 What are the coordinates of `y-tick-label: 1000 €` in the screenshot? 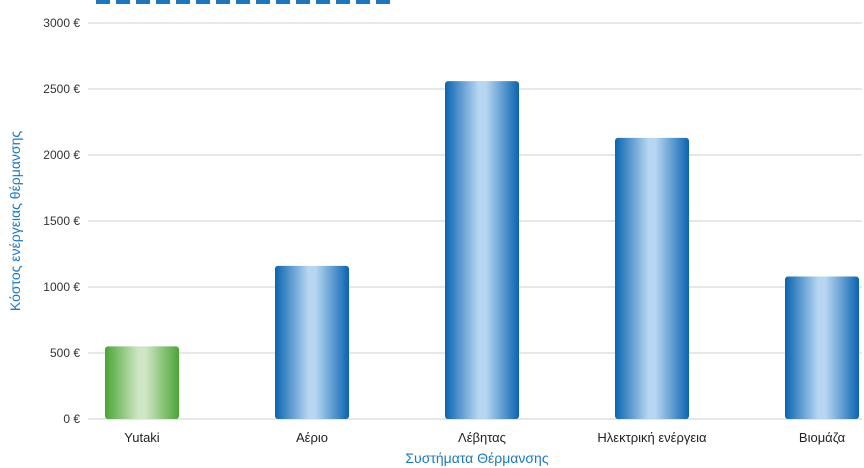 It's located at (61, 287).